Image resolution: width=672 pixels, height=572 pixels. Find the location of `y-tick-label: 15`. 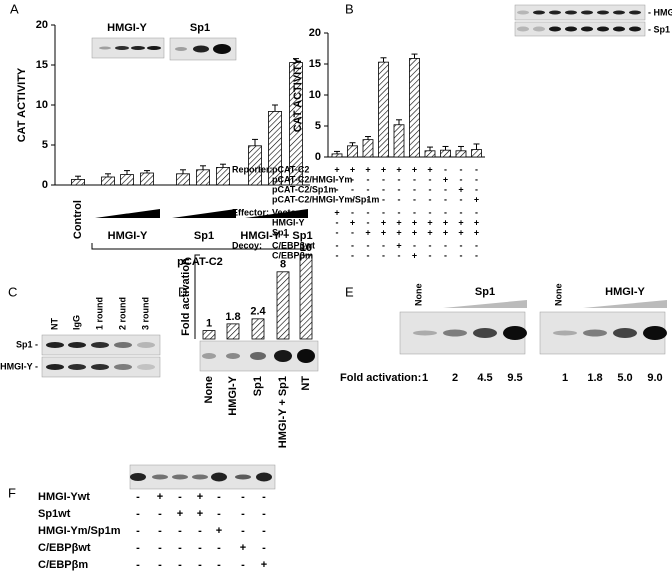

y-tick-label: 15 is located at coordinates (315, 64).